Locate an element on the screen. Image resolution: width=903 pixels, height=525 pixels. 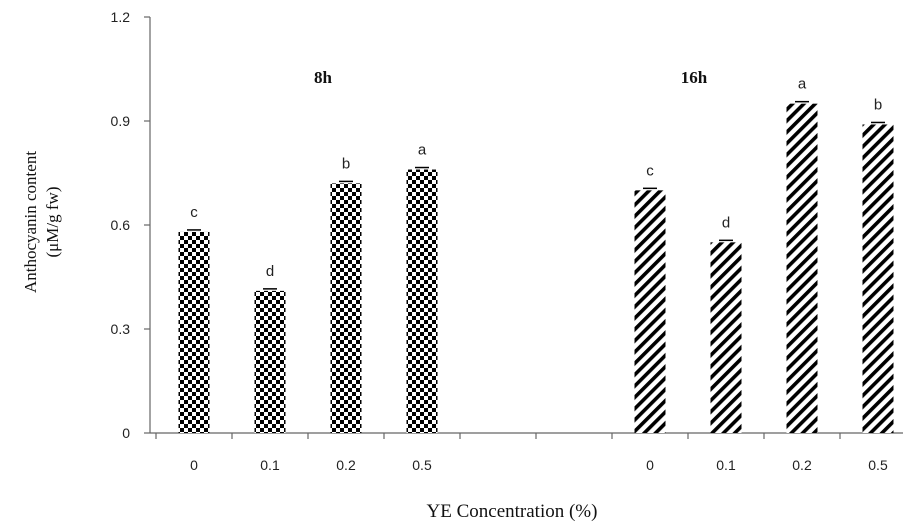
y-axis-title-line1: Anthocyanin content is located at coordinates (30, 222).